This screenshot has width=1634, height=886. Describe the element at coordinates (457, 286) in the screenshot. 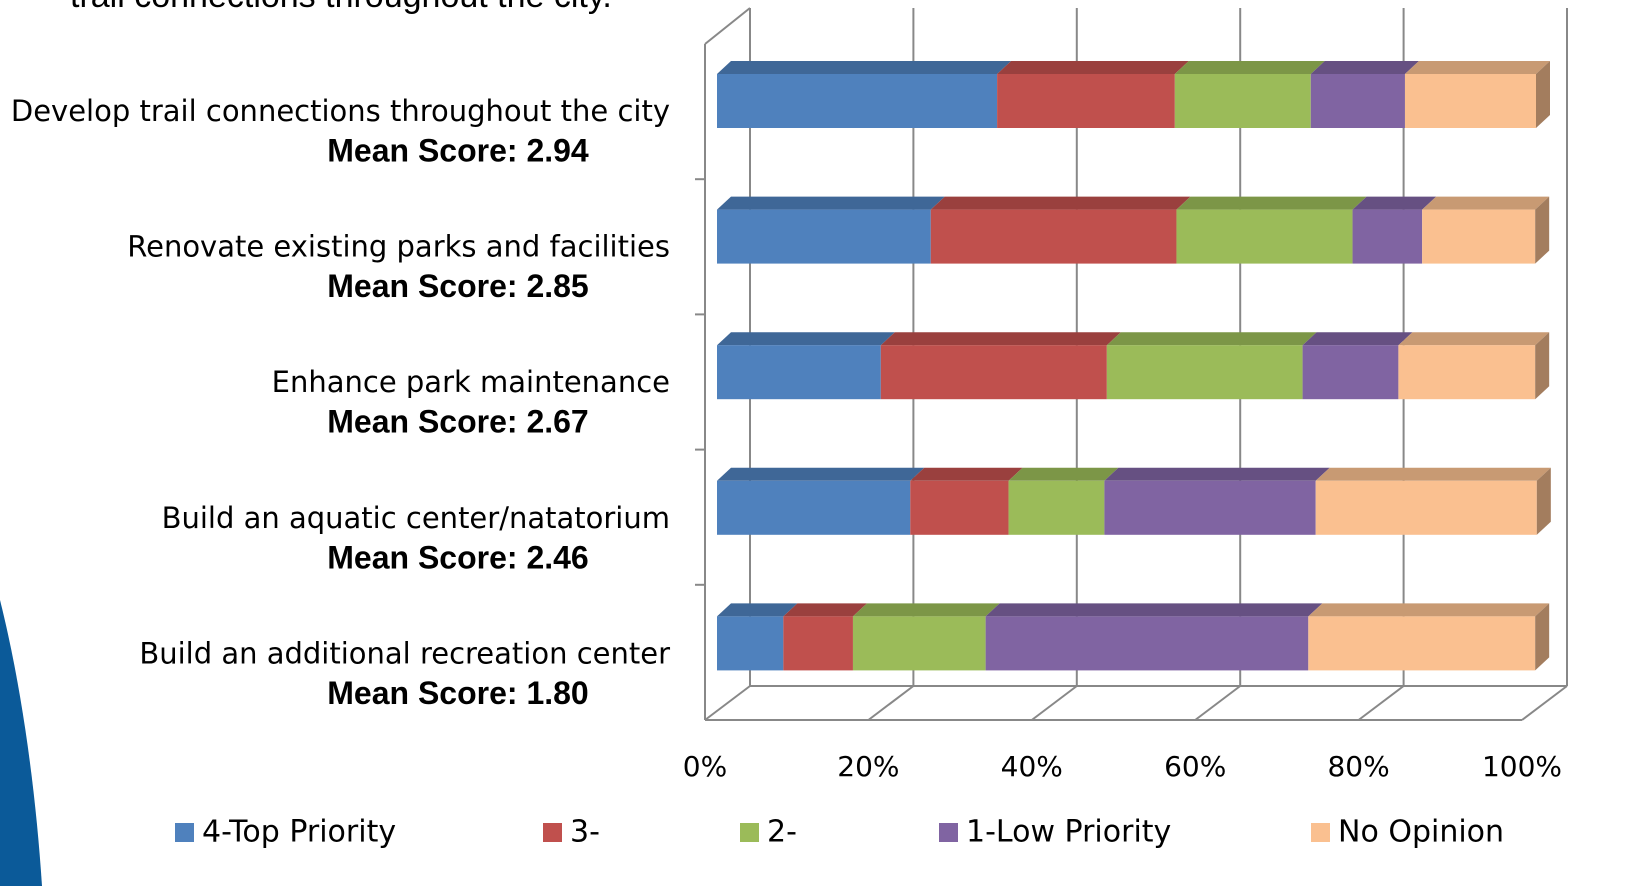

I see `category-note: Mean Score: 2.85` at that location.